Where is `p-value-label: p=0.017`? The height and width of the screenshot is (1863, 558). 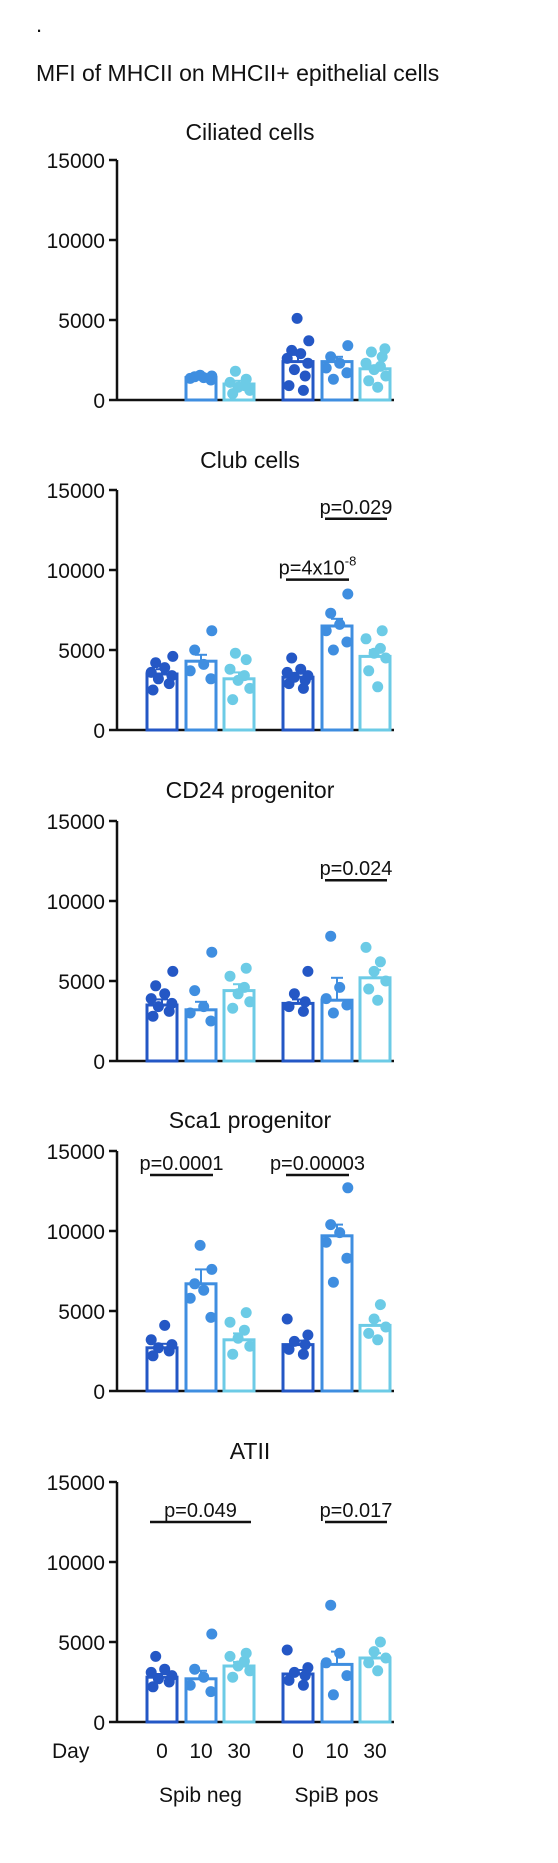 p-value-label: p=0.017 is located at coordinates (356, 1511).